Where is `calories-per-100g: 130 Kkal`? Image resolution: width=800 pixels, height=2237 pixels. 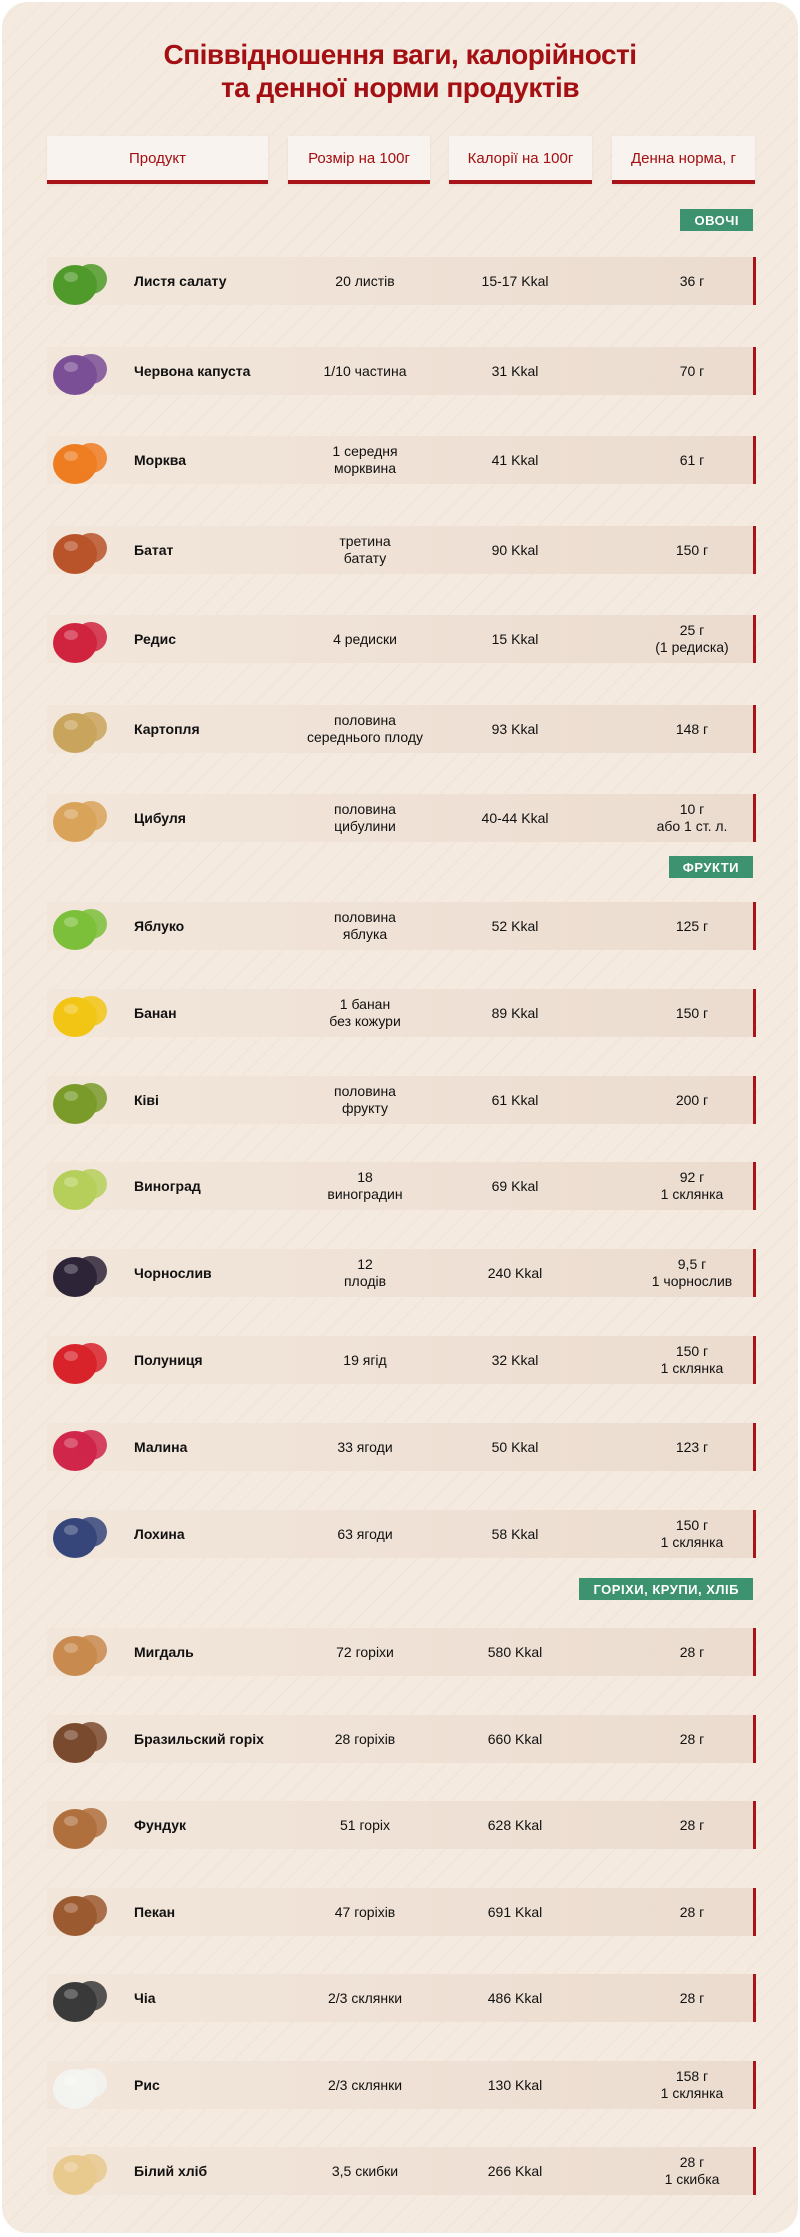
calories-per-100g: 130 Kkal is located at coordinates (515, 2084).